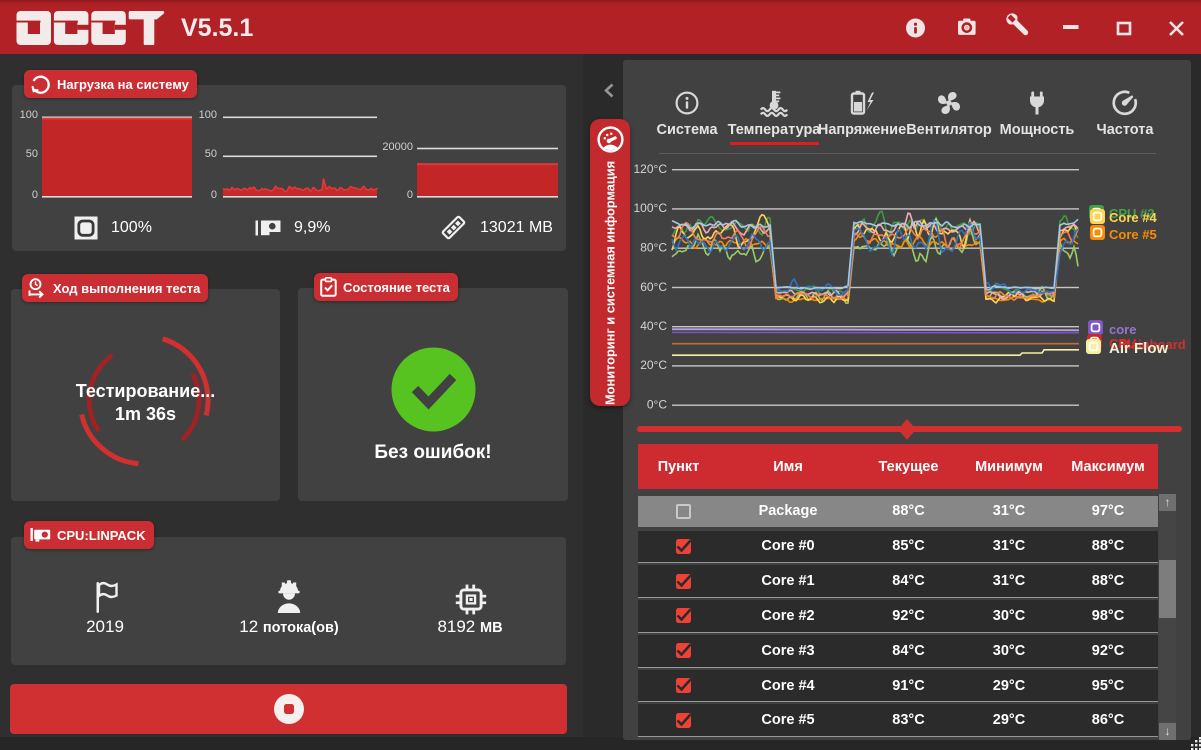  I want to click on svg-text: 100°C, so click(651, 208).